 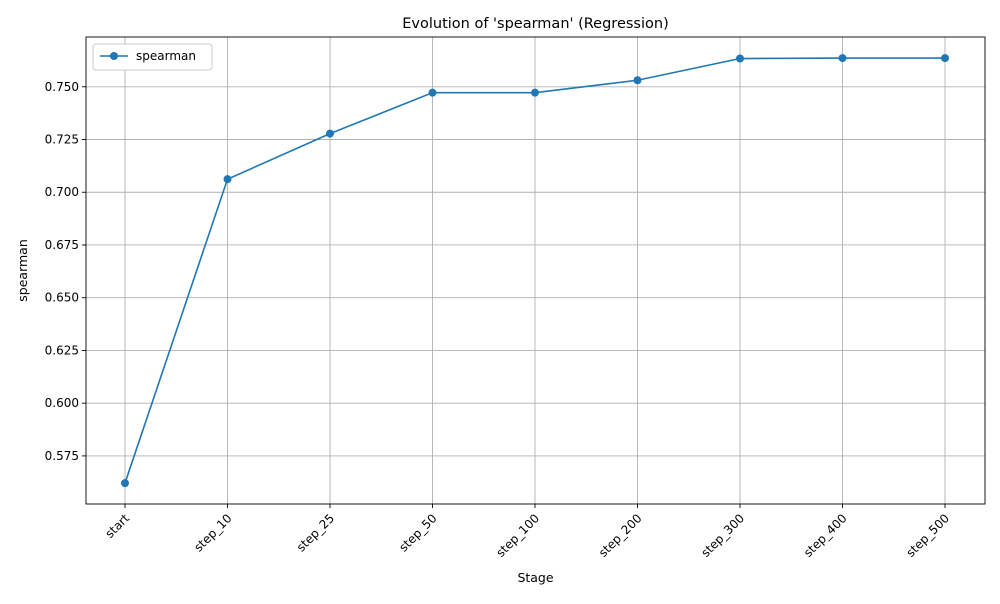 I want to click on x-tick-label: step_200, so click(x=620, y=535).